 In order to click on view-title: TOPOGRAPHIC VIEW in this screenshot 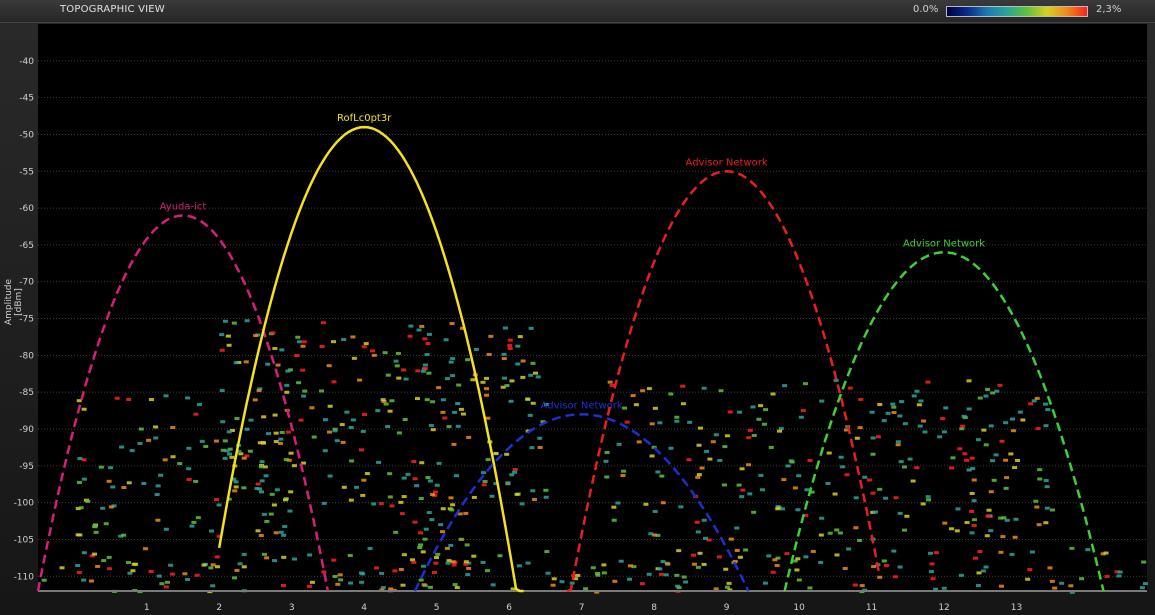, I will do `click(112, 9)`.